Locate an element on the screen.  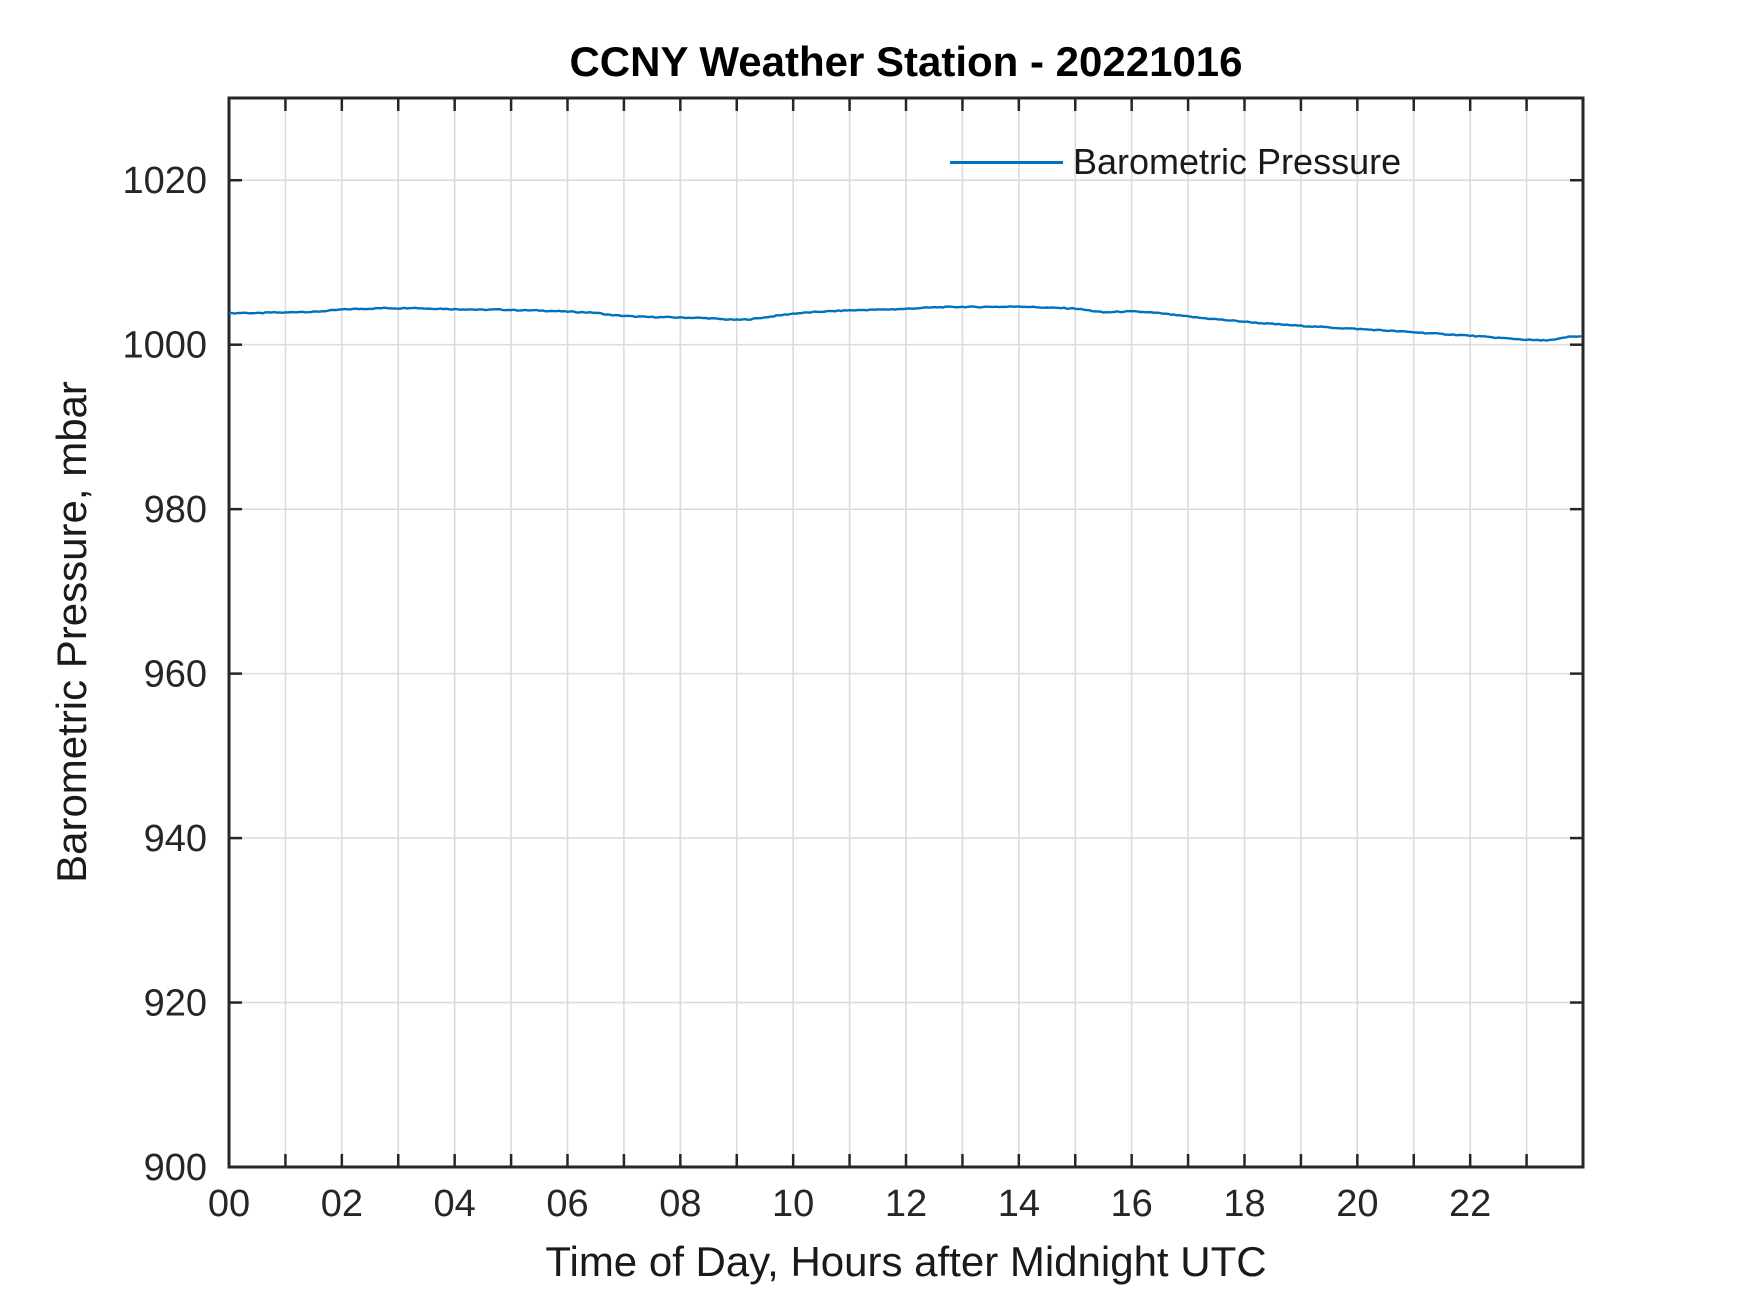
legend: Barometric Pressure is located at coordinates (1175, 162).